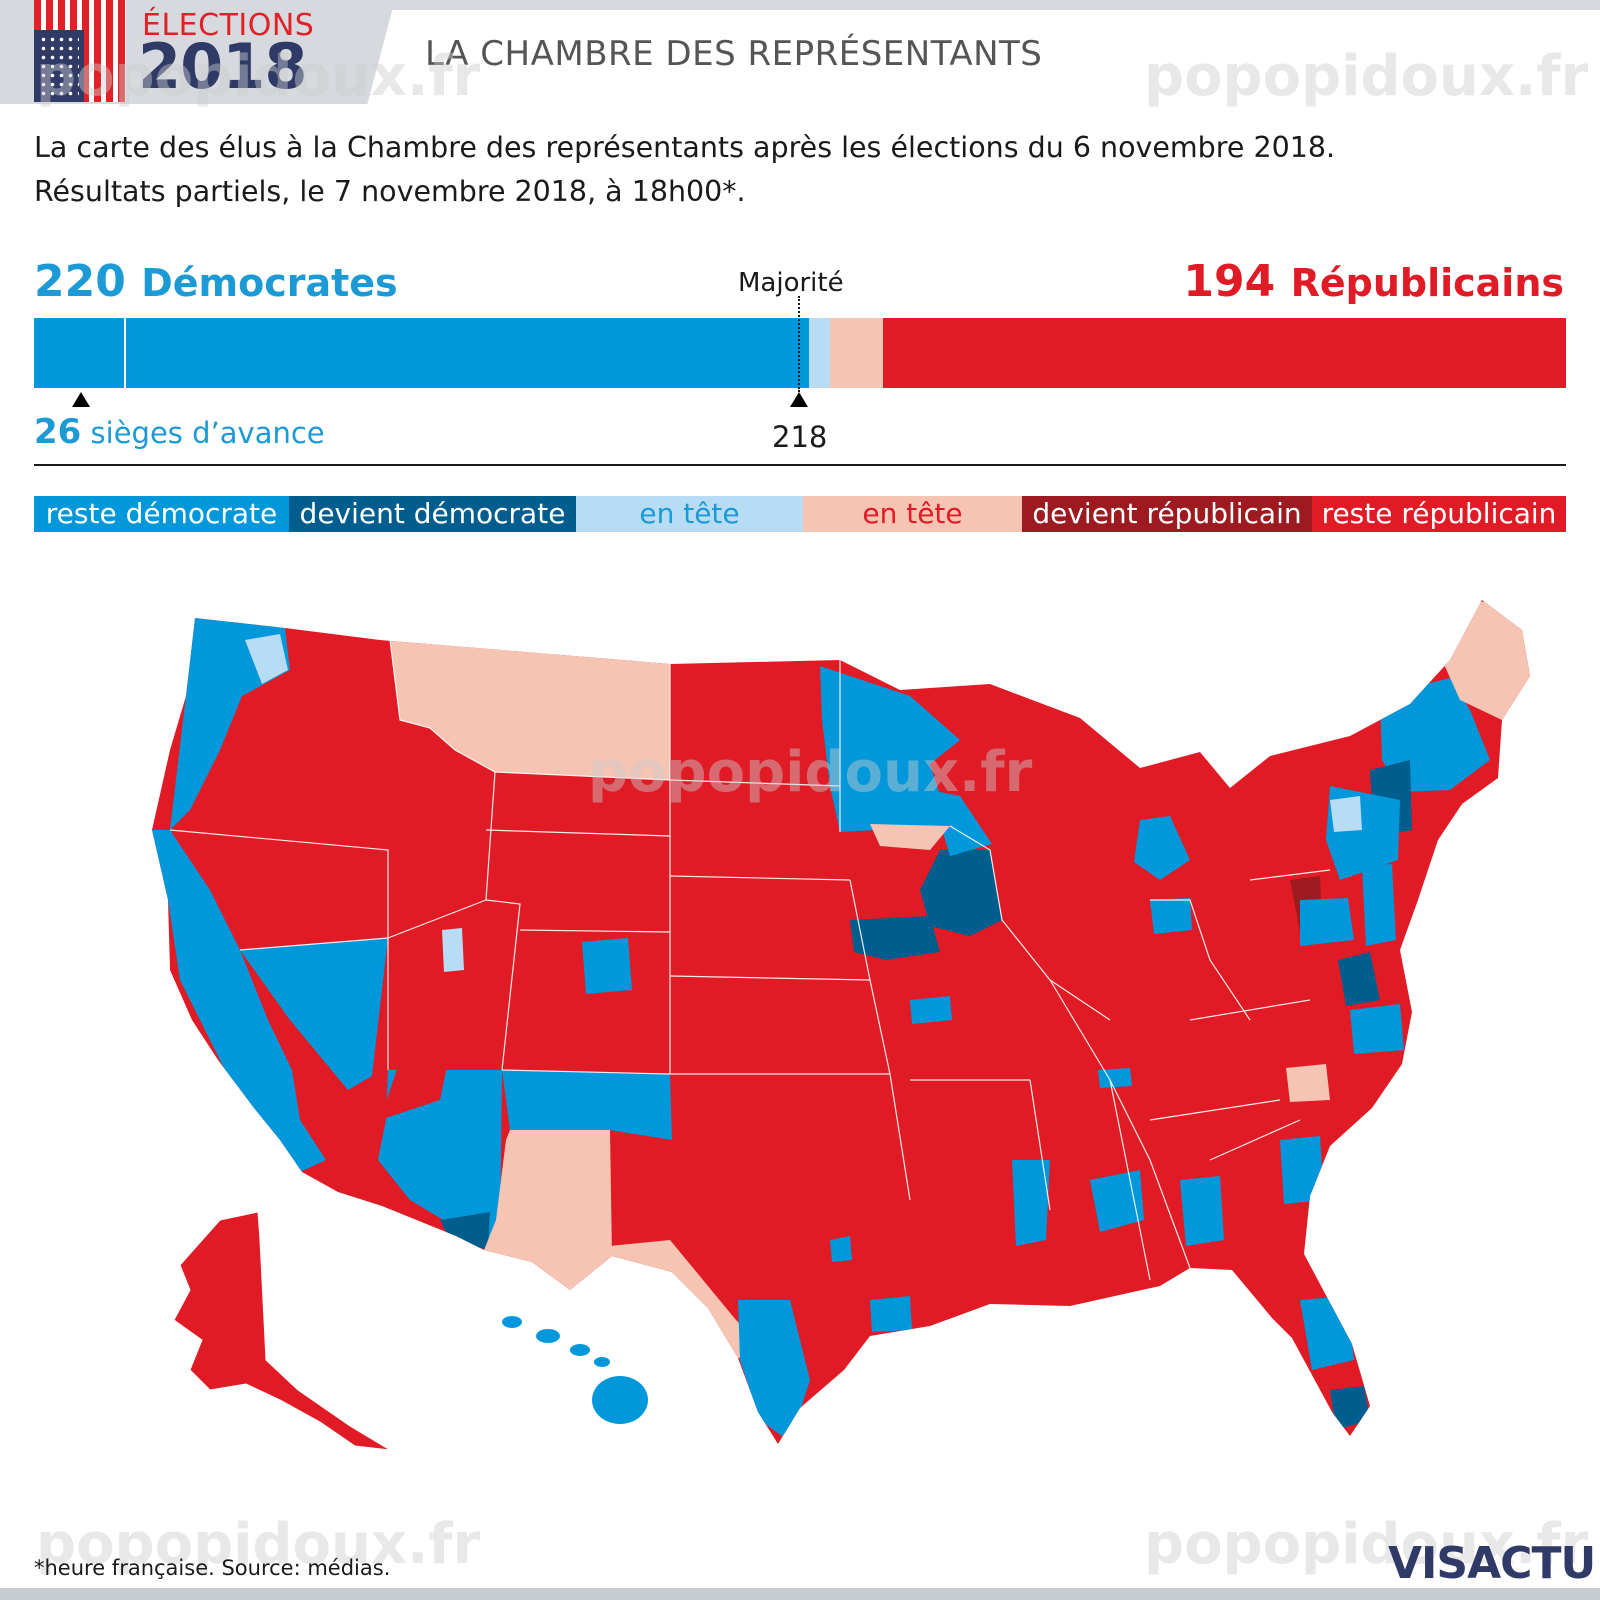 The image size is (1600, 1600). What do you see at coordinates (1229, 281) in the screenshot?
I see `rep-count-number: 194` at bounding box center [1229, 281].